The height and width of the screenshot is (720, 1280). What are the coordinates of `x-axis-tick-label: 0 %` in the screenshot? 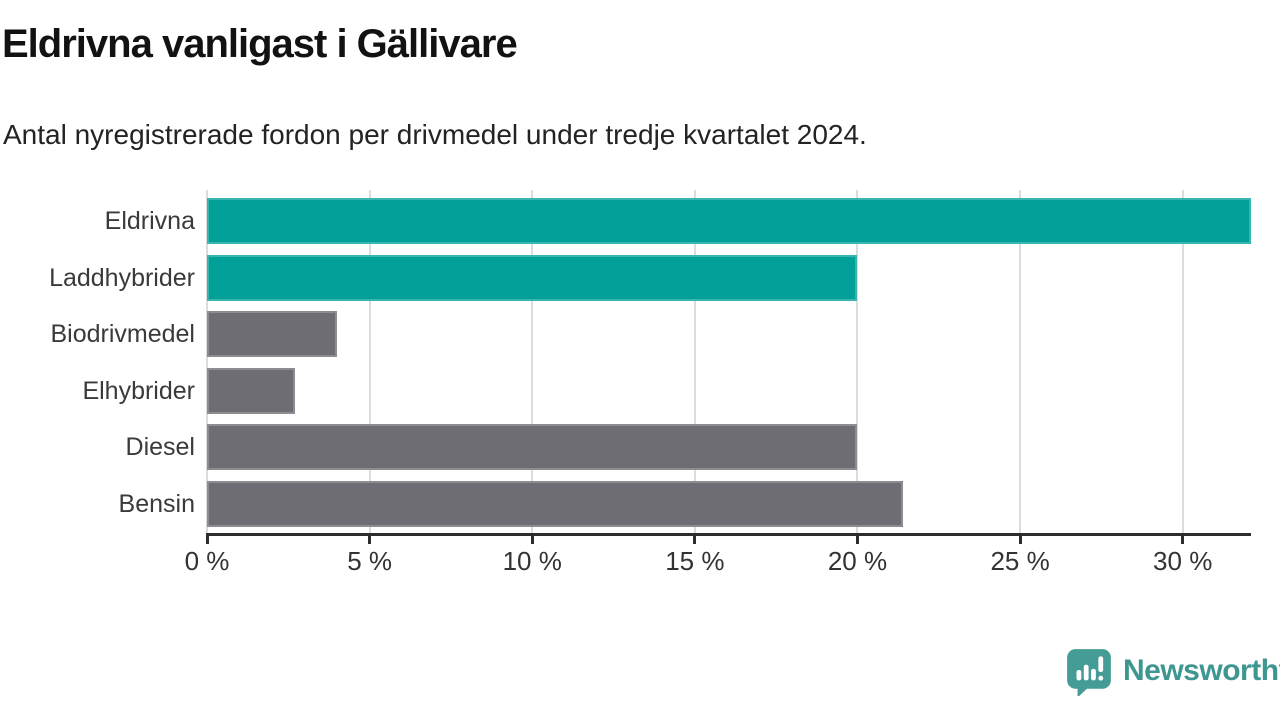 It's located at (207, 561).